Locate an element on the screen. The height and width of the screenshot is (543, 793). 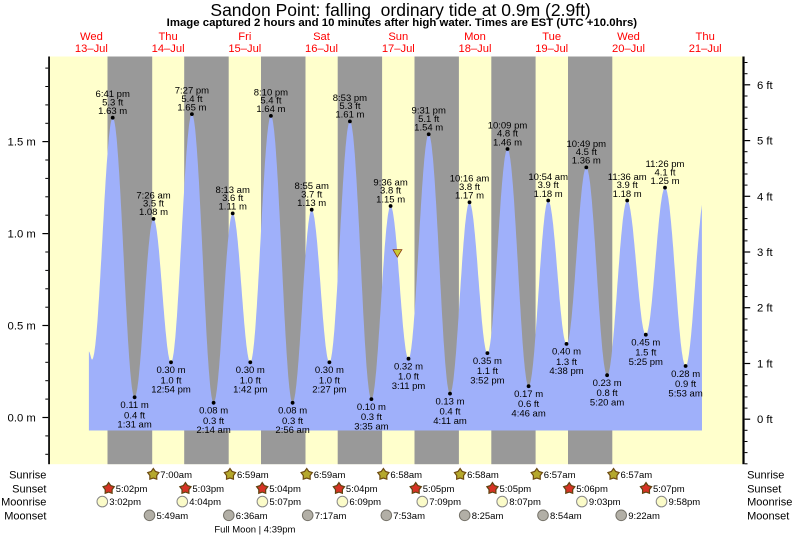
svg-text: 5.1 ft is located at coordinates (428, 119).